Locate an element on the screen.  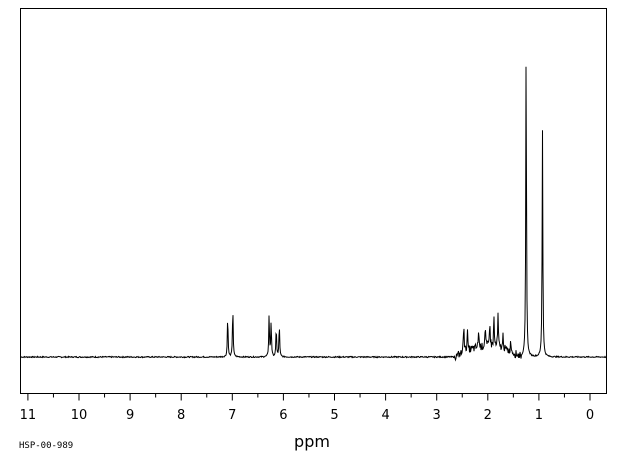
x-tick-label: 1 is located at coordinates (539, 415).